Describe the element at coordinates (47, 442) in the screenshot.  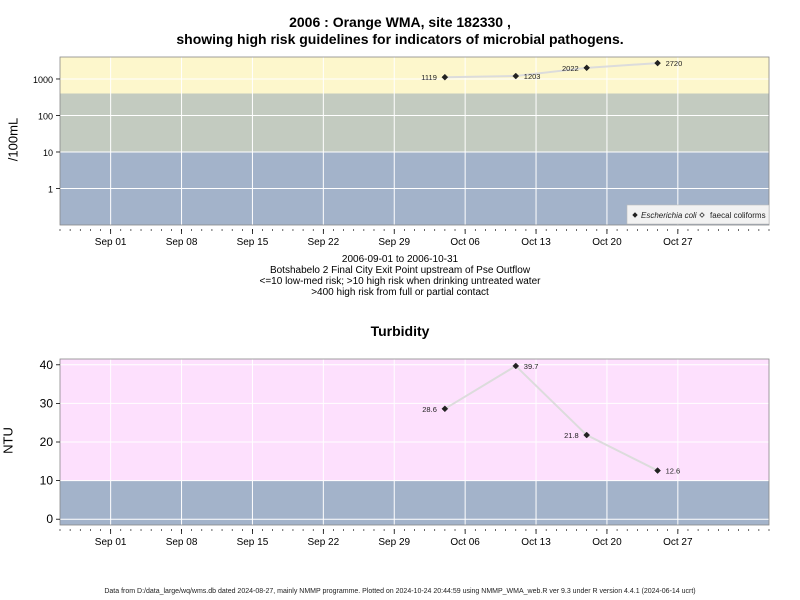
I see `y-tick-label: 20` at that location.